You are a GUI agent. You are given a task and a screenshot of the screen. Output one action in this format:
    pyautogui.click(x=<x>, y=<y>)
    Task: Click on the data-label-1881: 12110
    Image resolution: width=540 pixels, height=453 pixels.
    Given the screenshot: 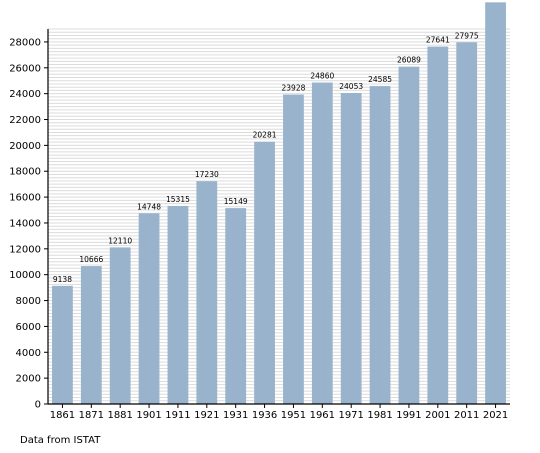 What is the action you would take?
    pyautogui.click(x=120, y=240)
    